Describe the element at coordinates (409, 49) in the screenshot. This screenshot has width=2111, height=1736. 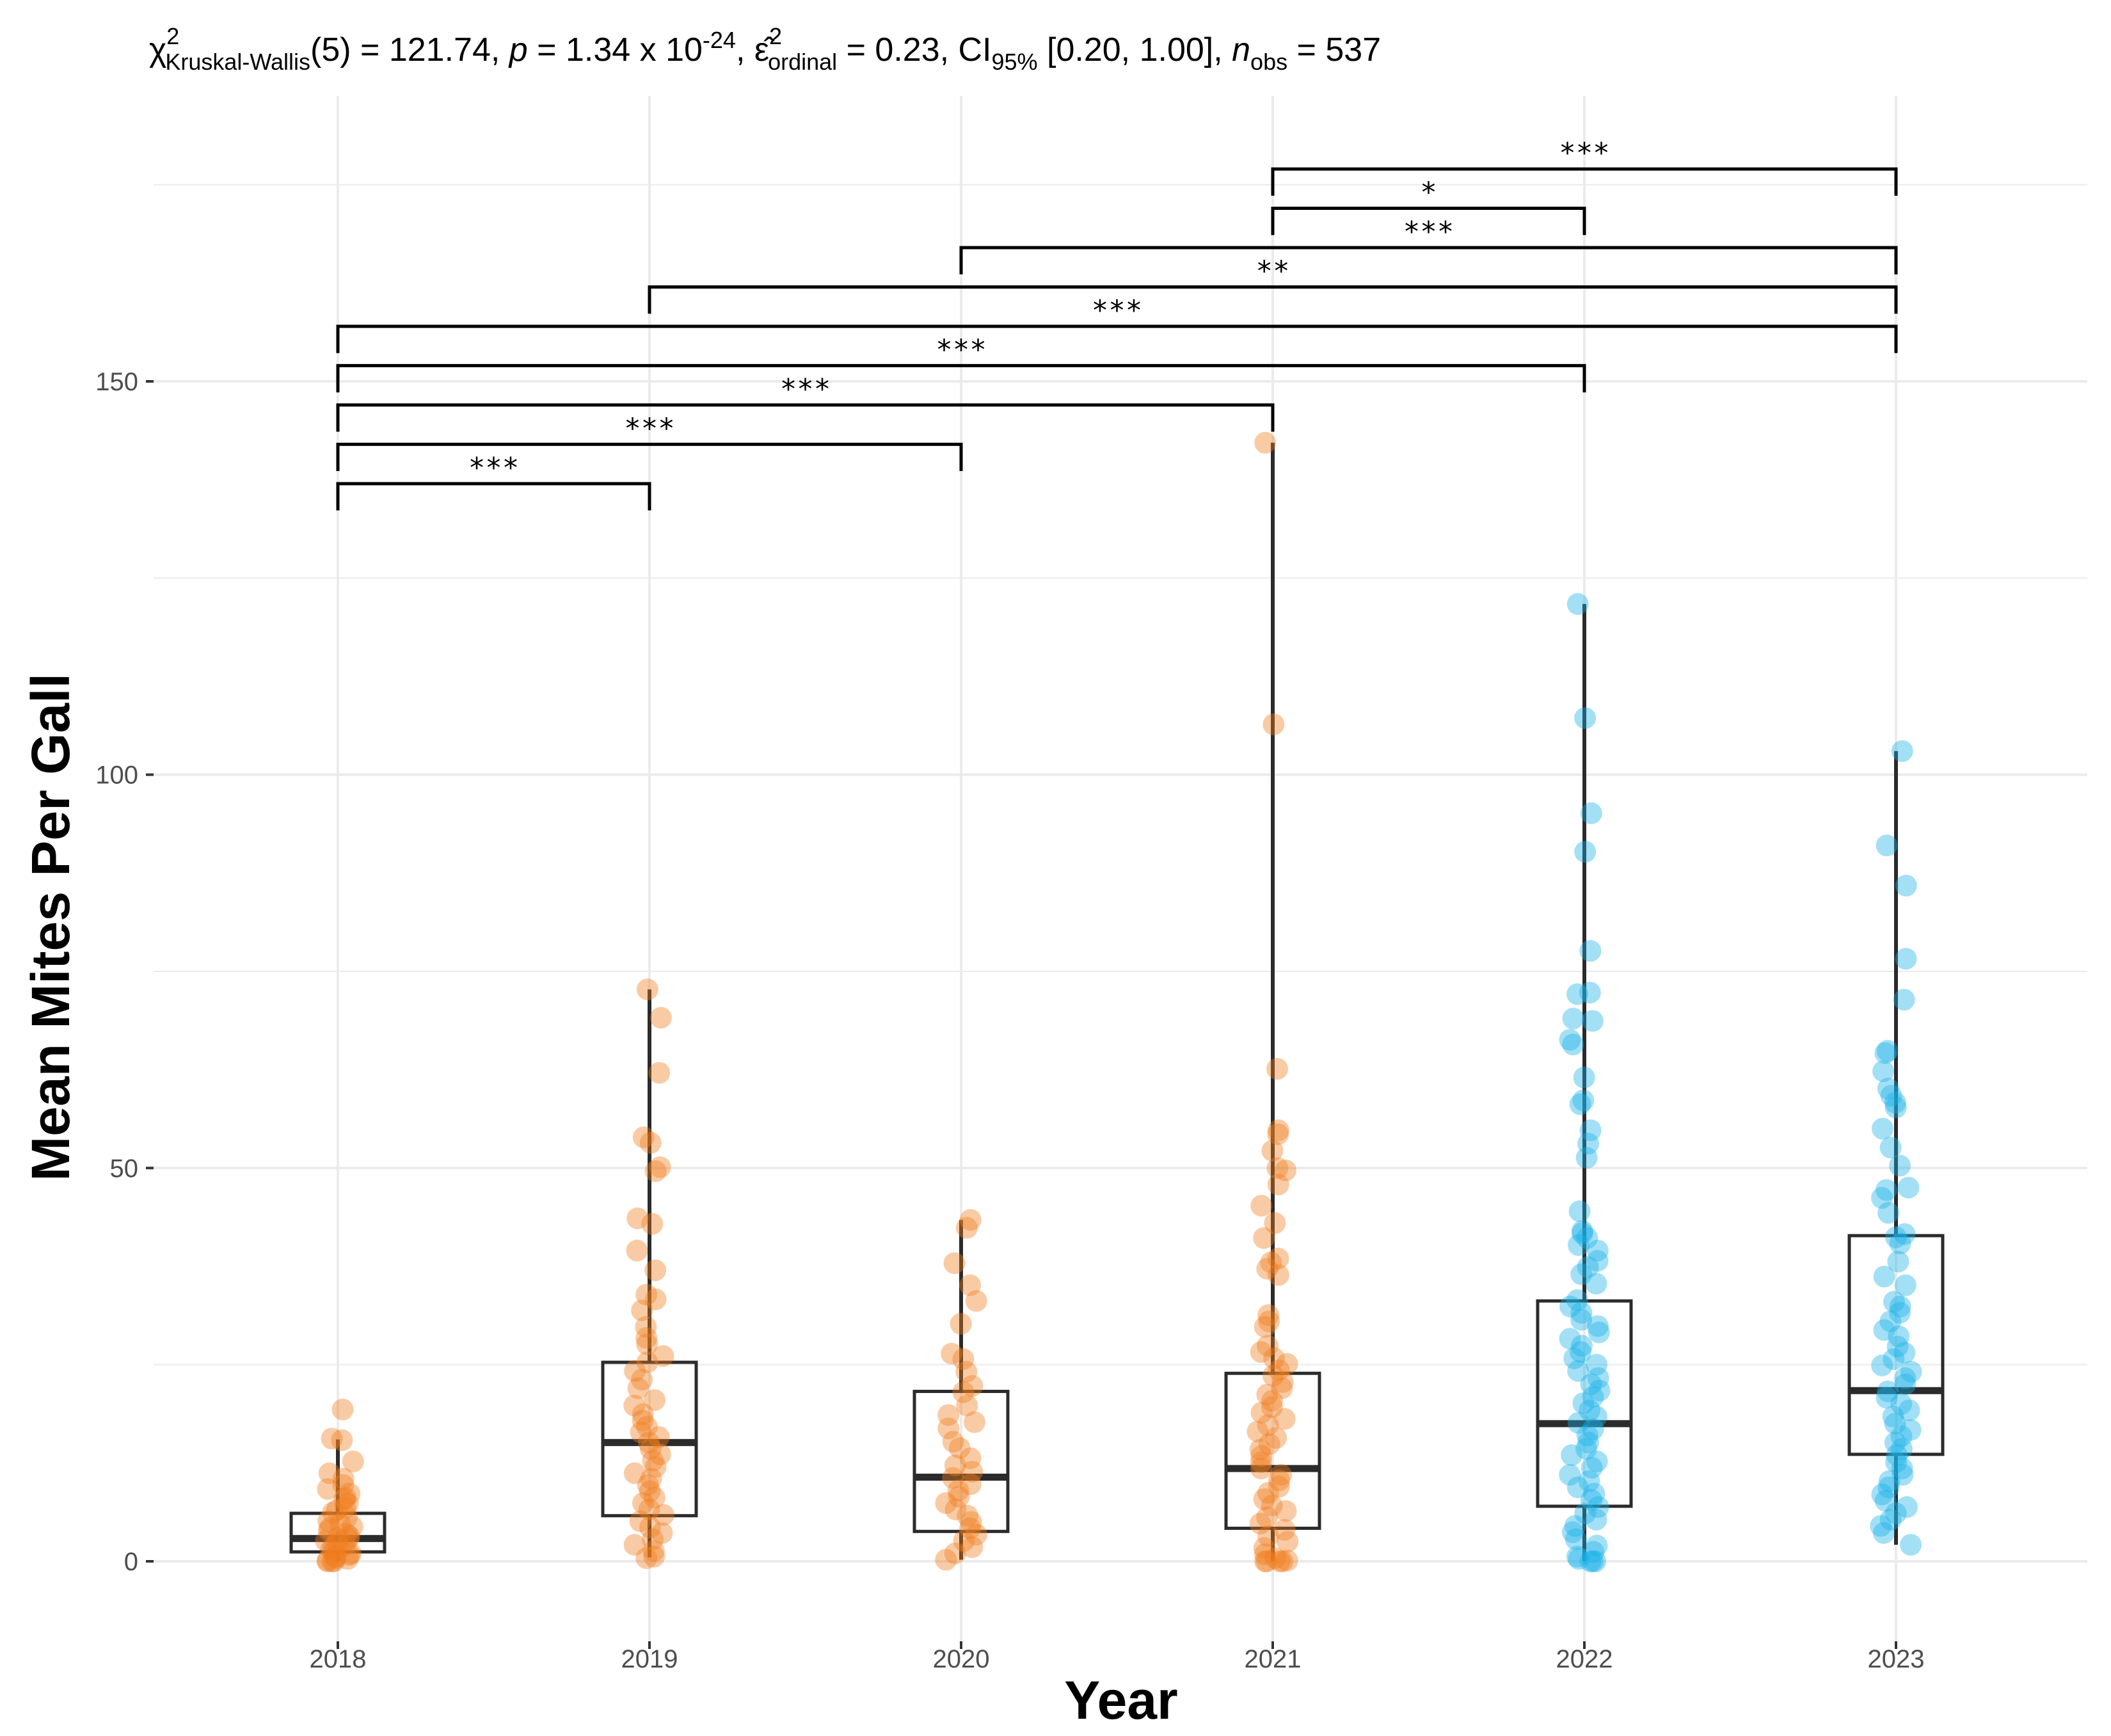
I see `subtitle-text: (5) = 121.74,` at that location.